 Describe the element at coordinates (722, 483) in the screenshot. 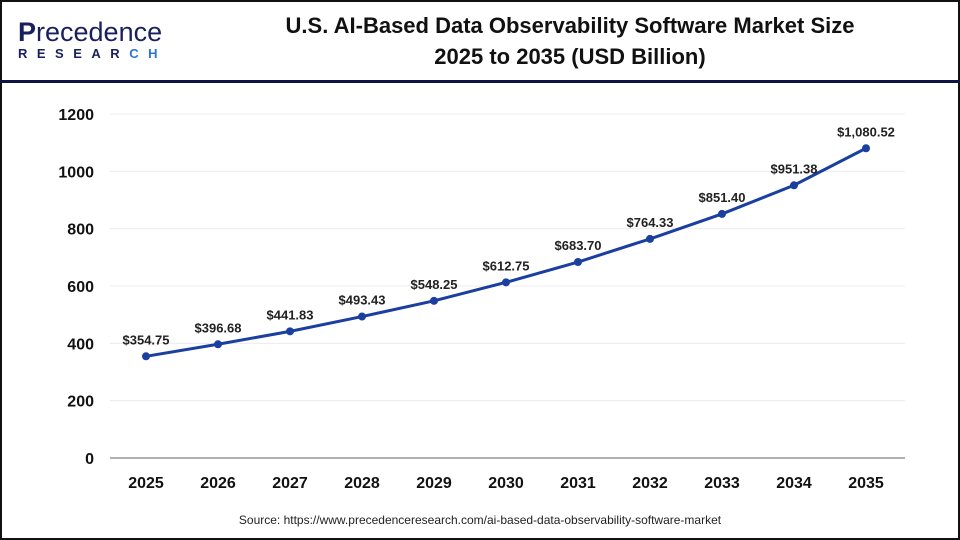

I see `x-tick-label: 2033` at that location.